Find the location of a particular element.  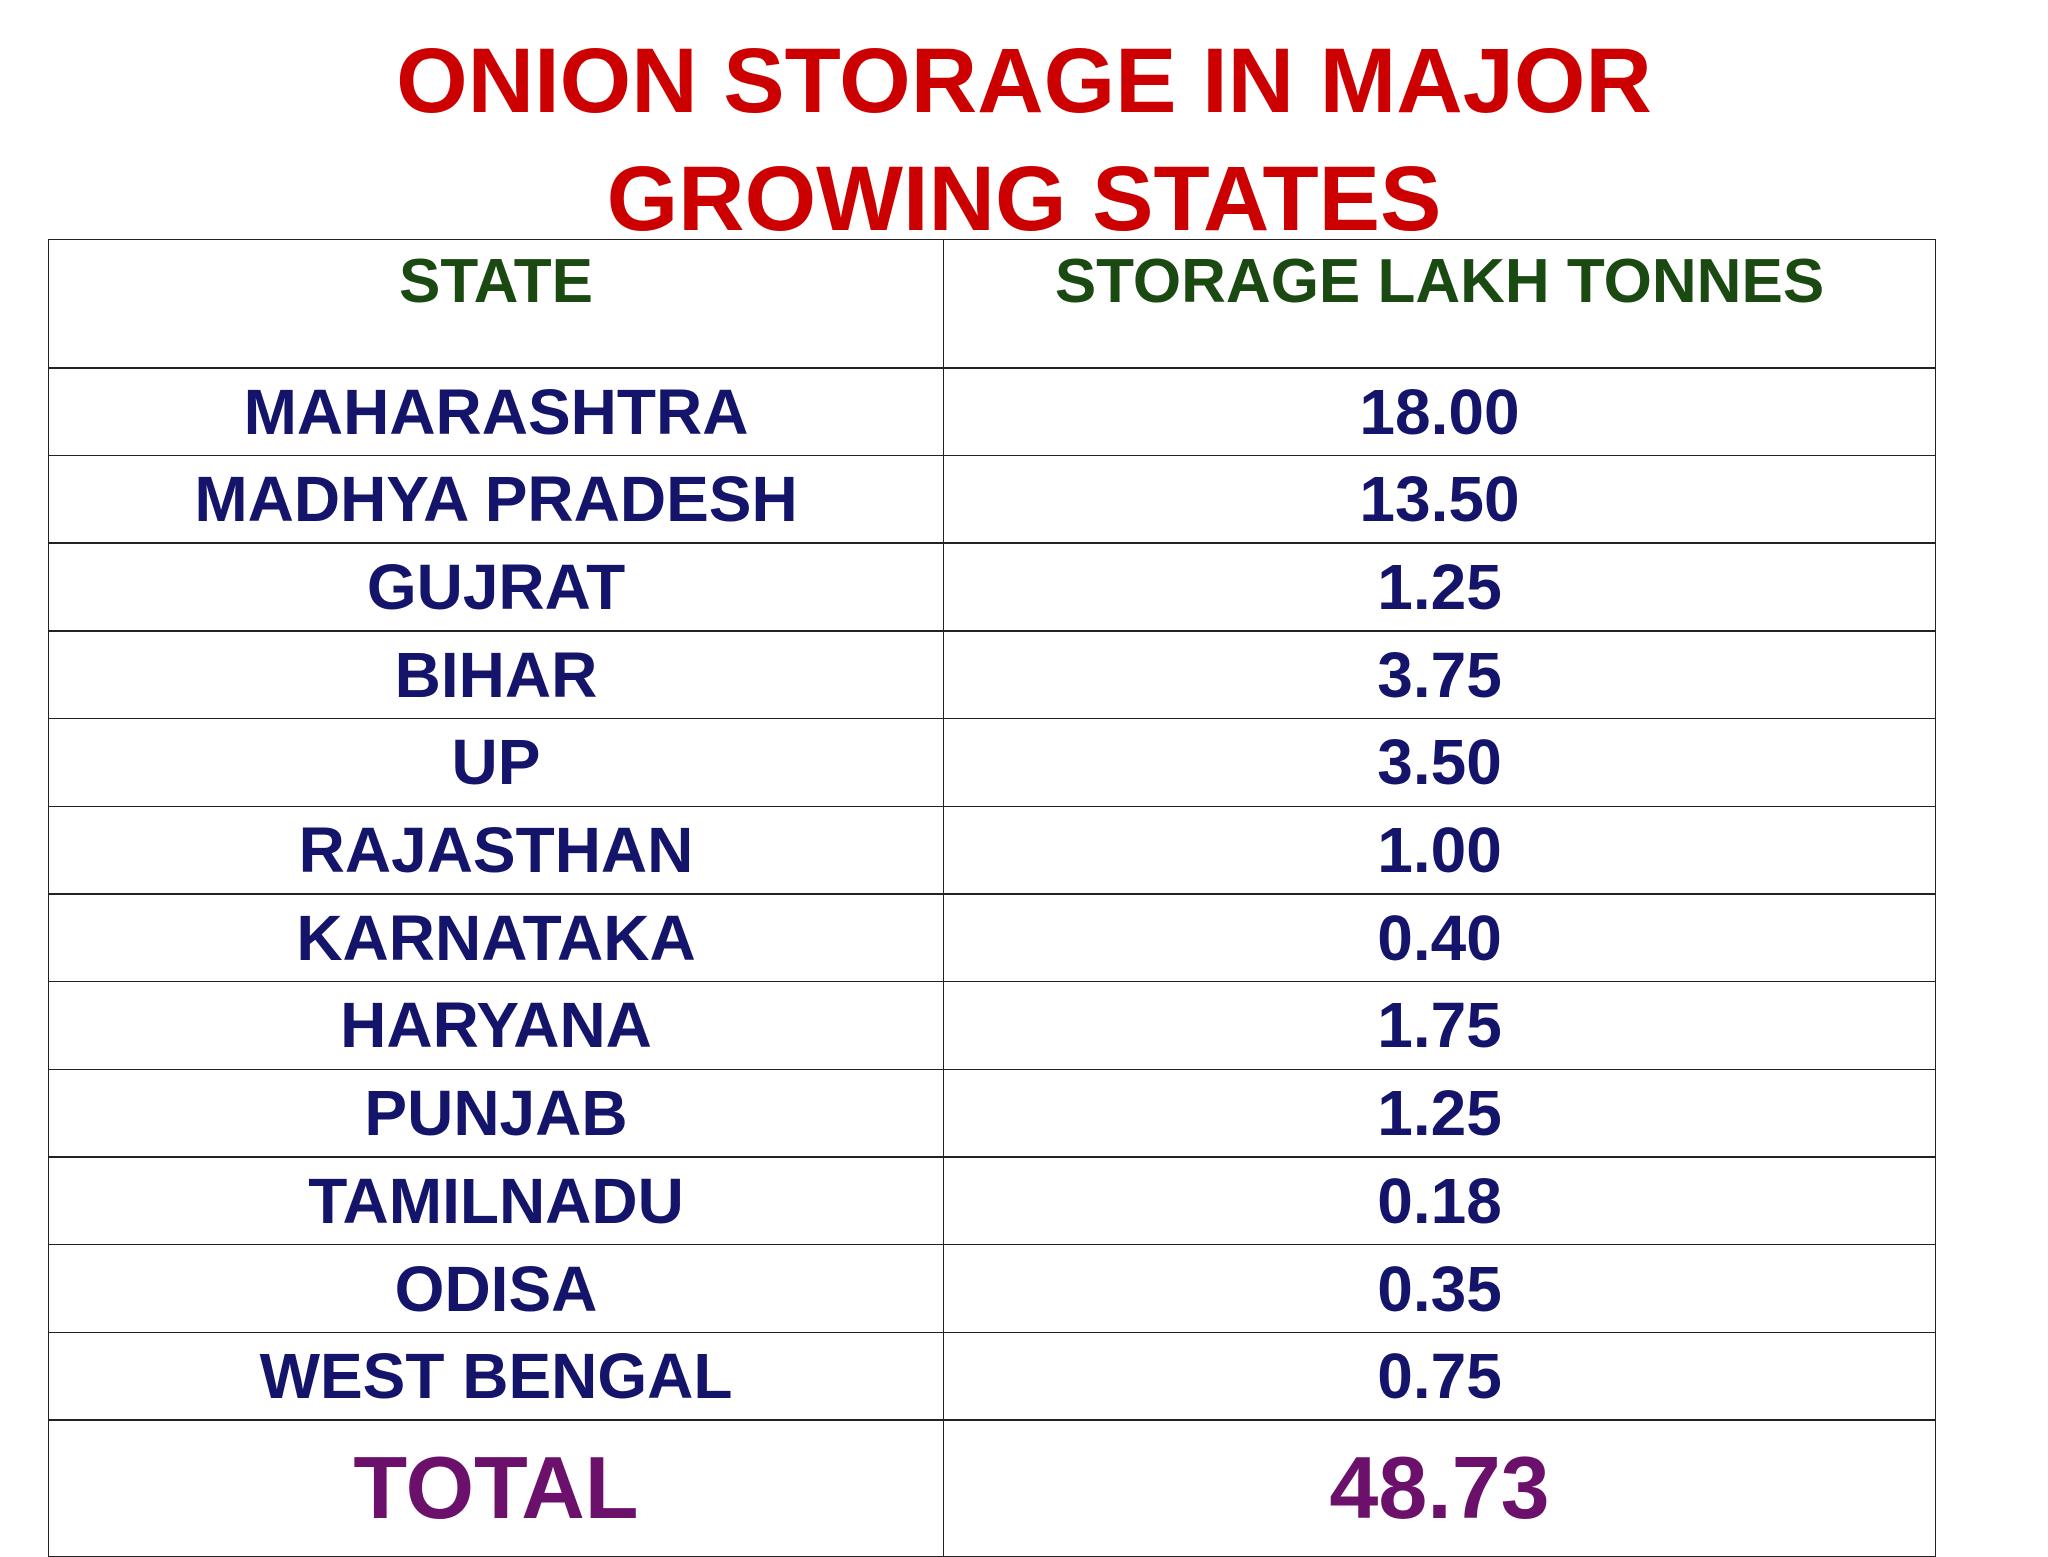

storage-value-cell: 0.40 is located at coordinates (1439, 938).